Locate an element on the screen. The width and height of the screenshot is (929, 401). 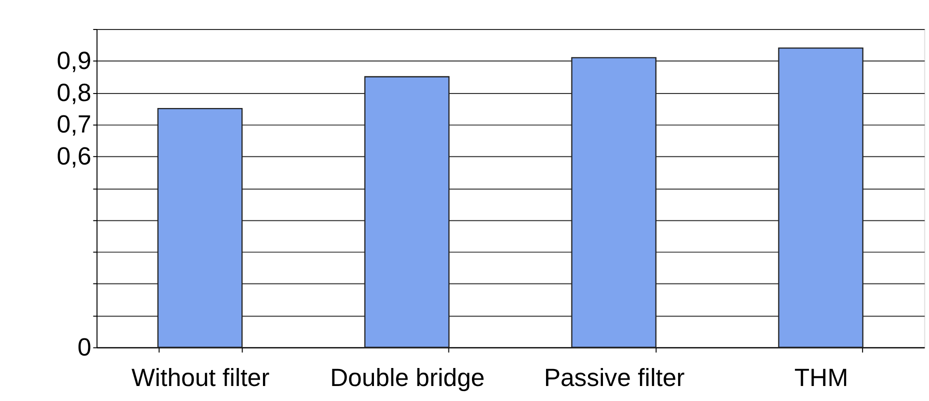
y-tick-label: 0,7 is located at coordinates (74, 125).